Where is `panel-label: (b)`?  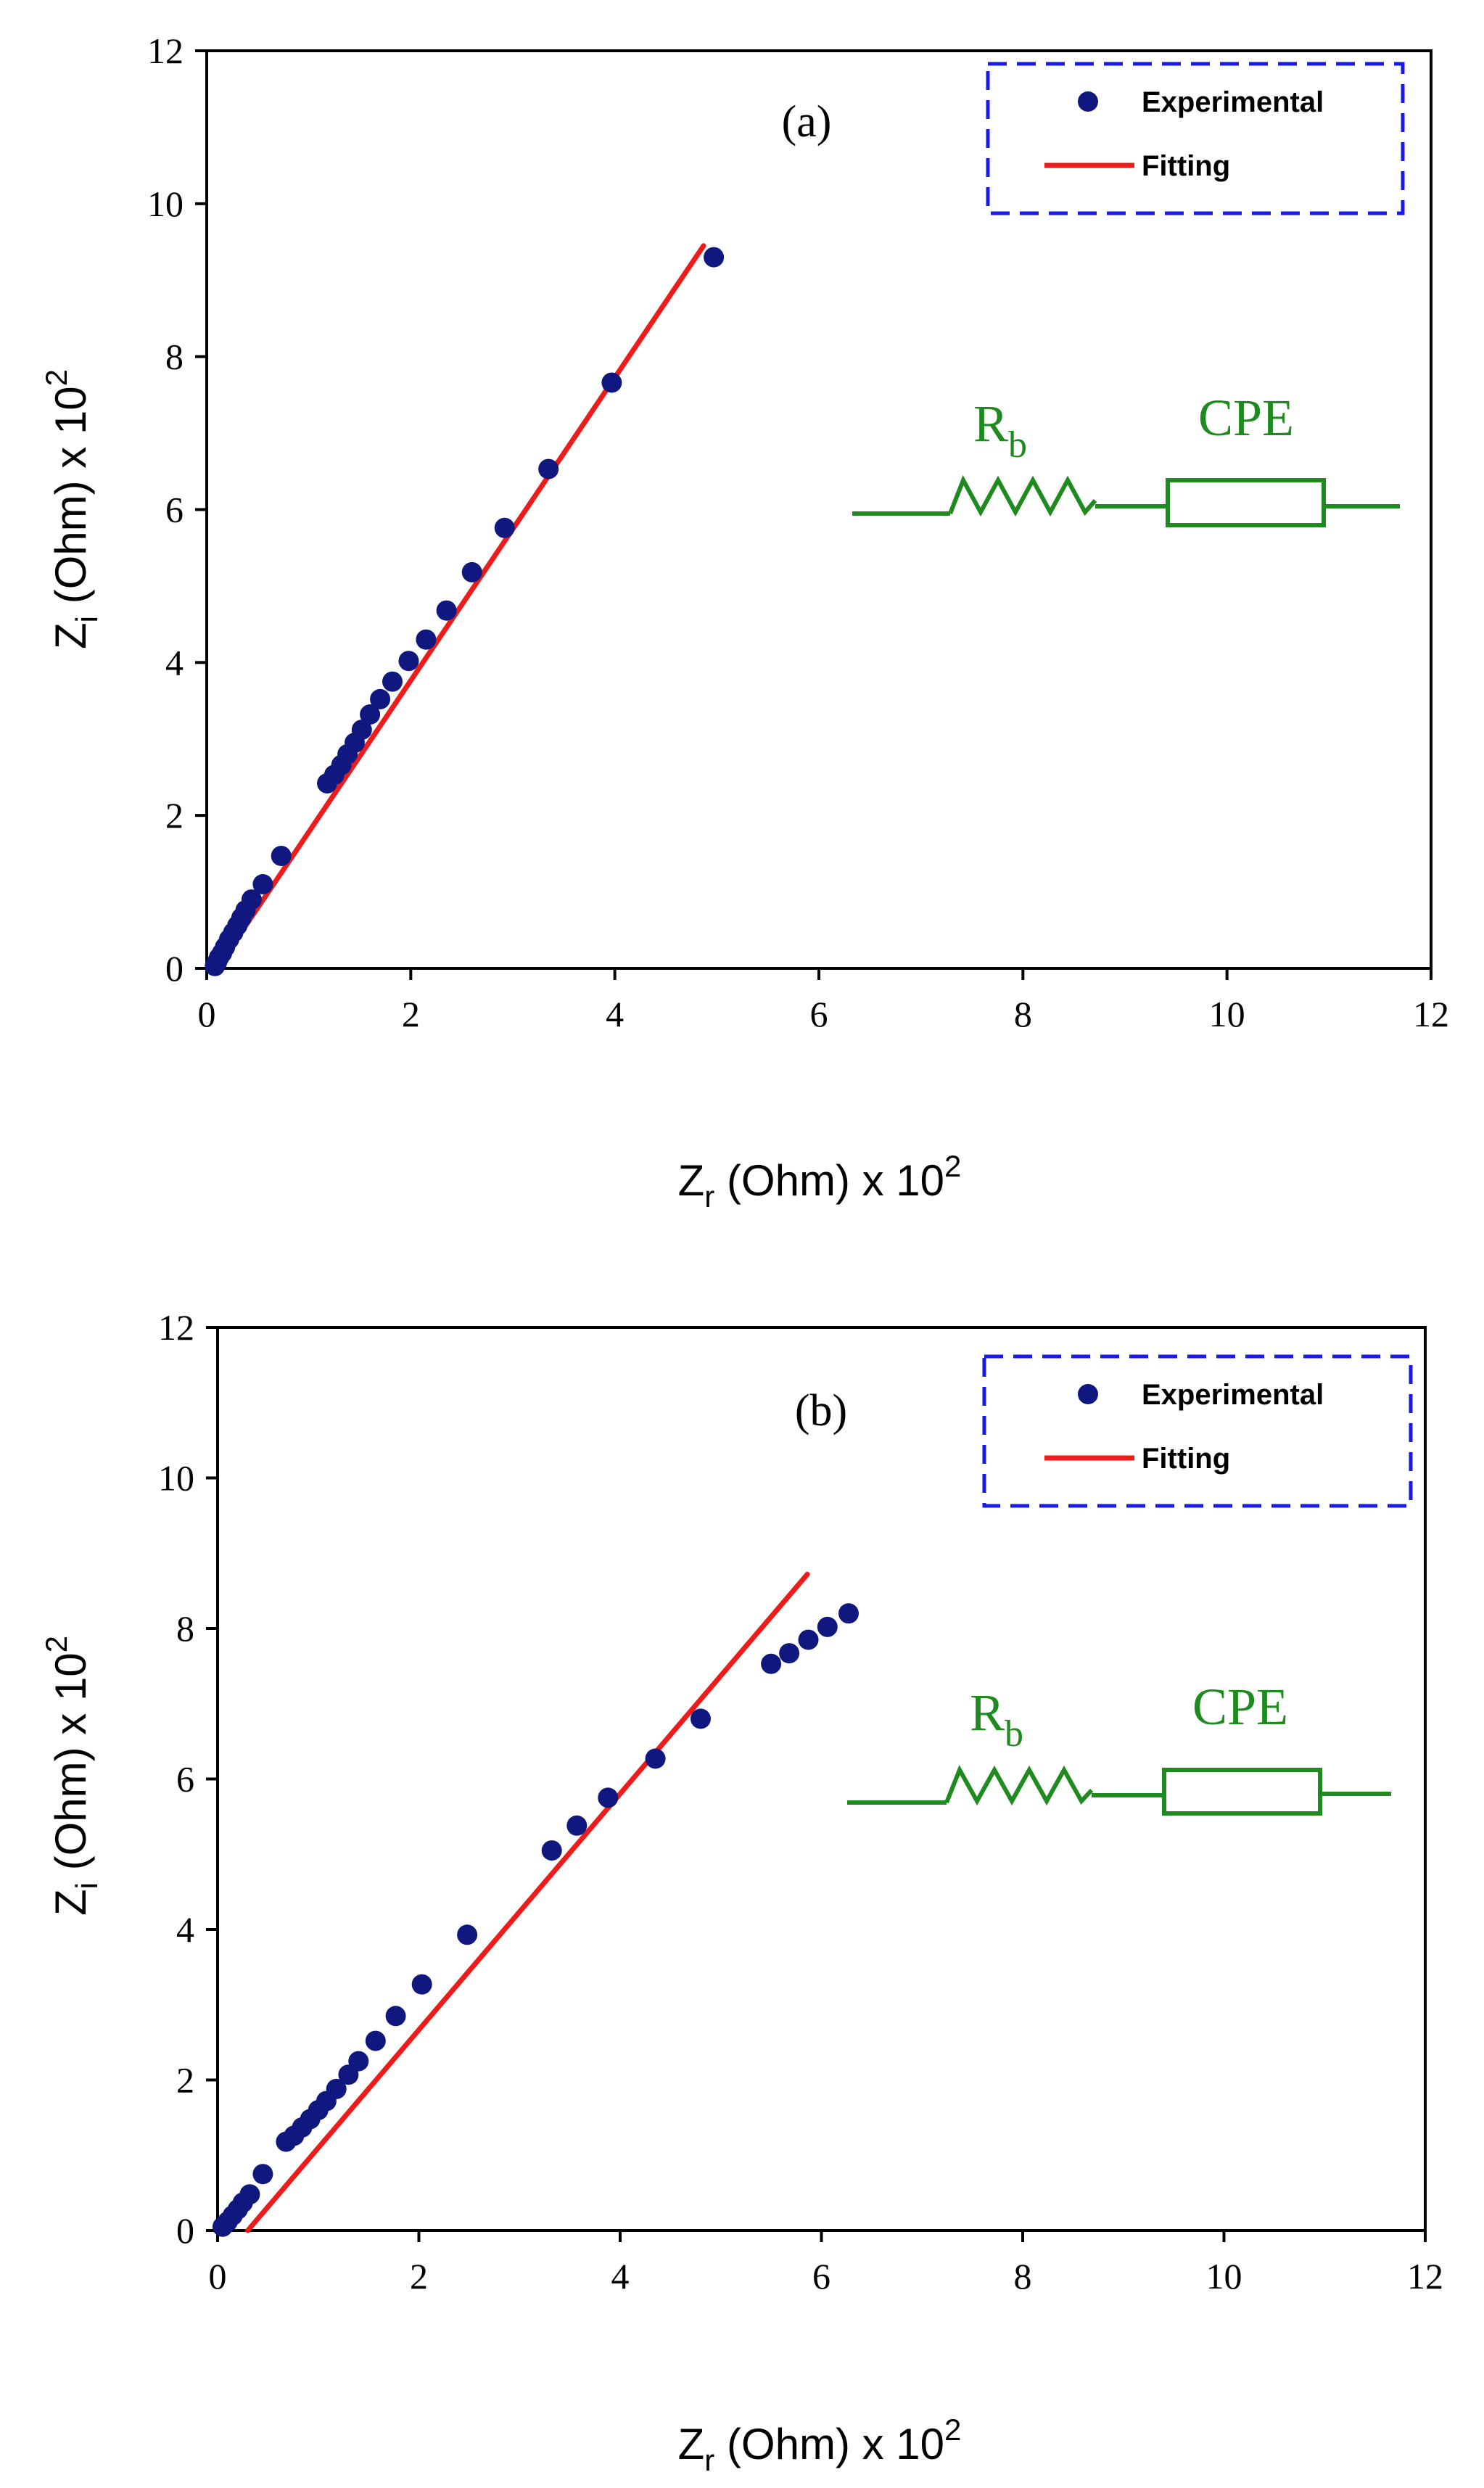
panel-label: (b) is located at coordinates (821, 1410).